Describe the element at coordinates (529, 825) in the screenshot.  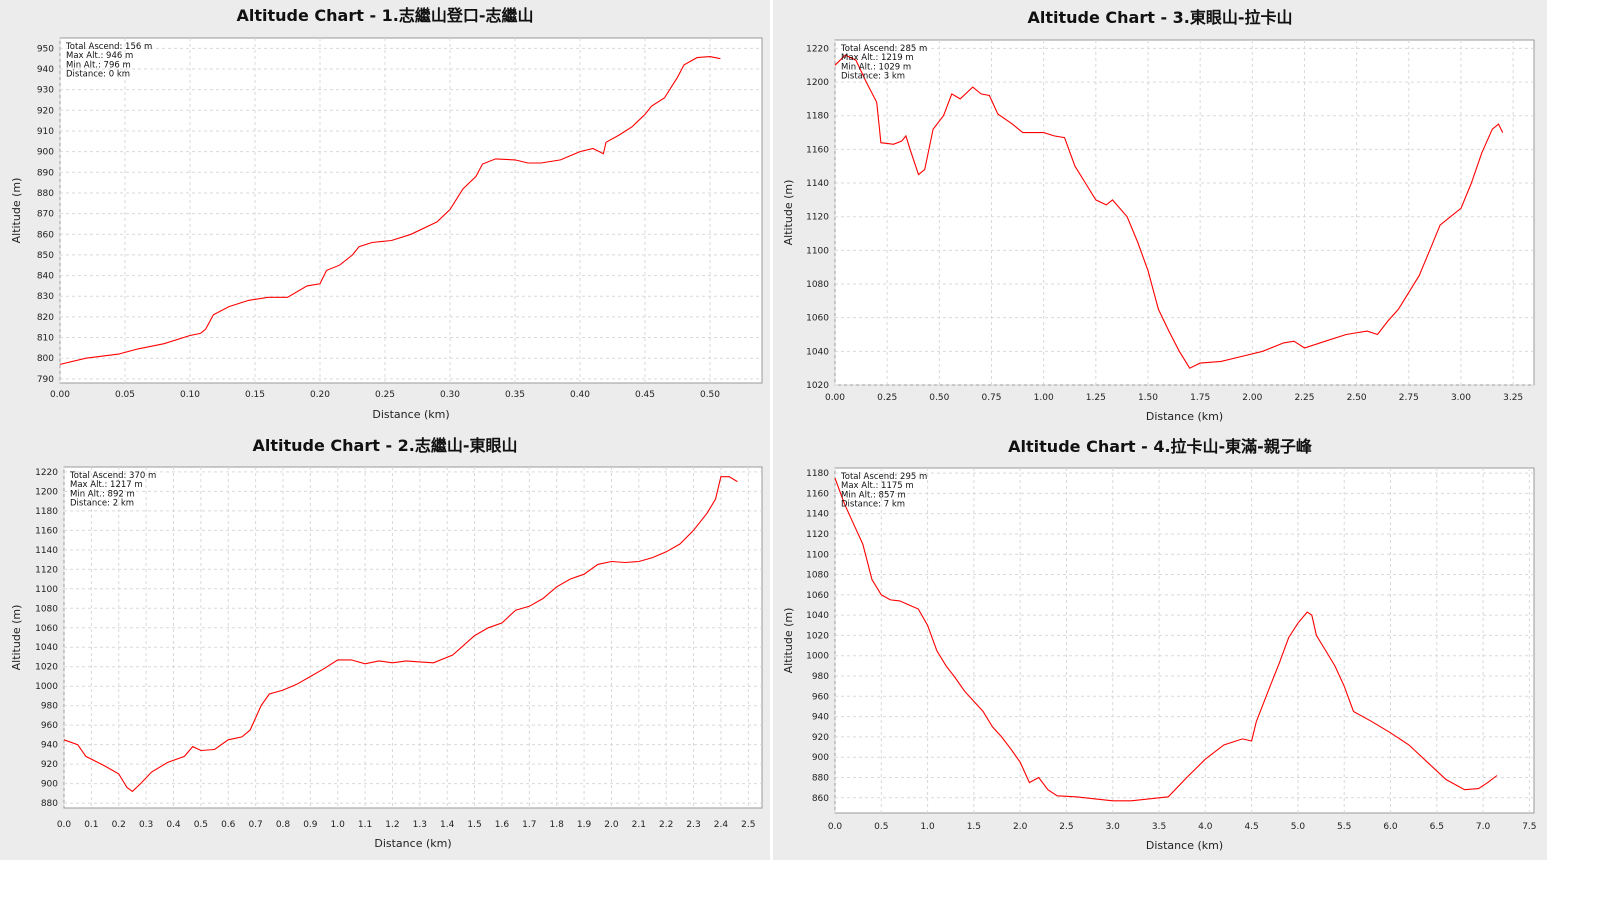
I see `x-tick-label: 1.7` at that location.